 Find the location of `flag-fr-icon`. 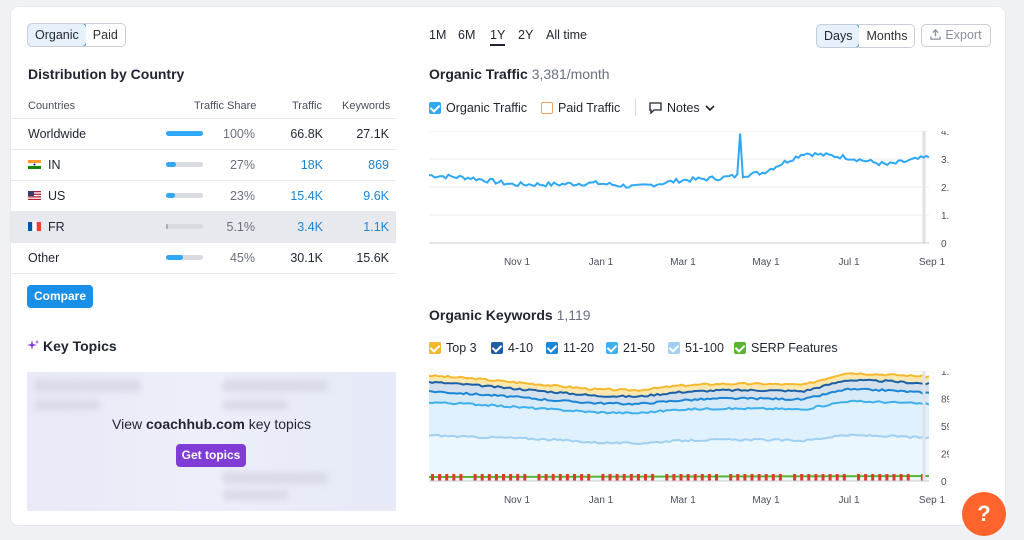

flag-fr-icon is located at coordinates (34, 226).